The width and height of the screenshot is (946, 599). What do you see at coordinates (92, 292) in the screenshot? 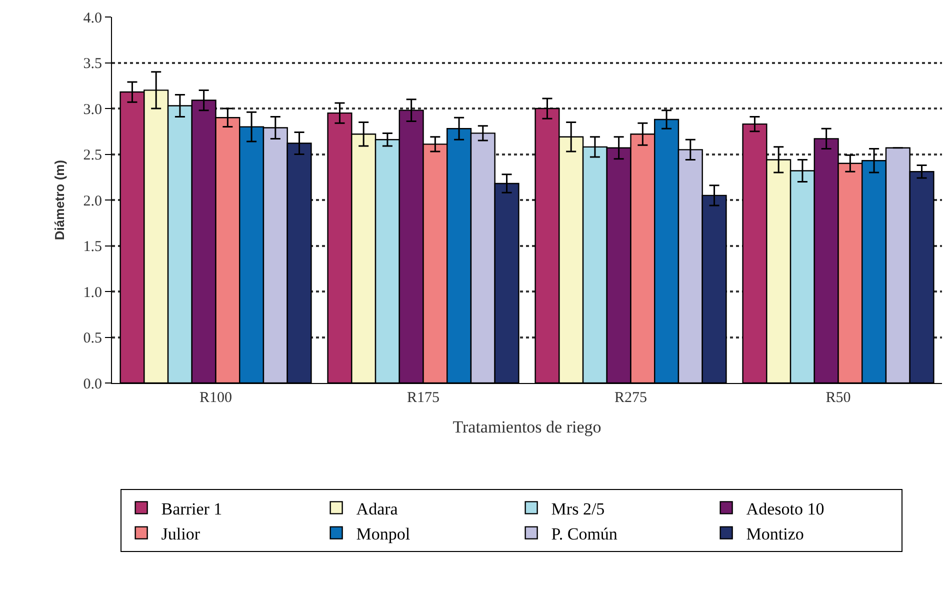
I see `y-tick-label: 1.0` at bounding box center [92, 292].